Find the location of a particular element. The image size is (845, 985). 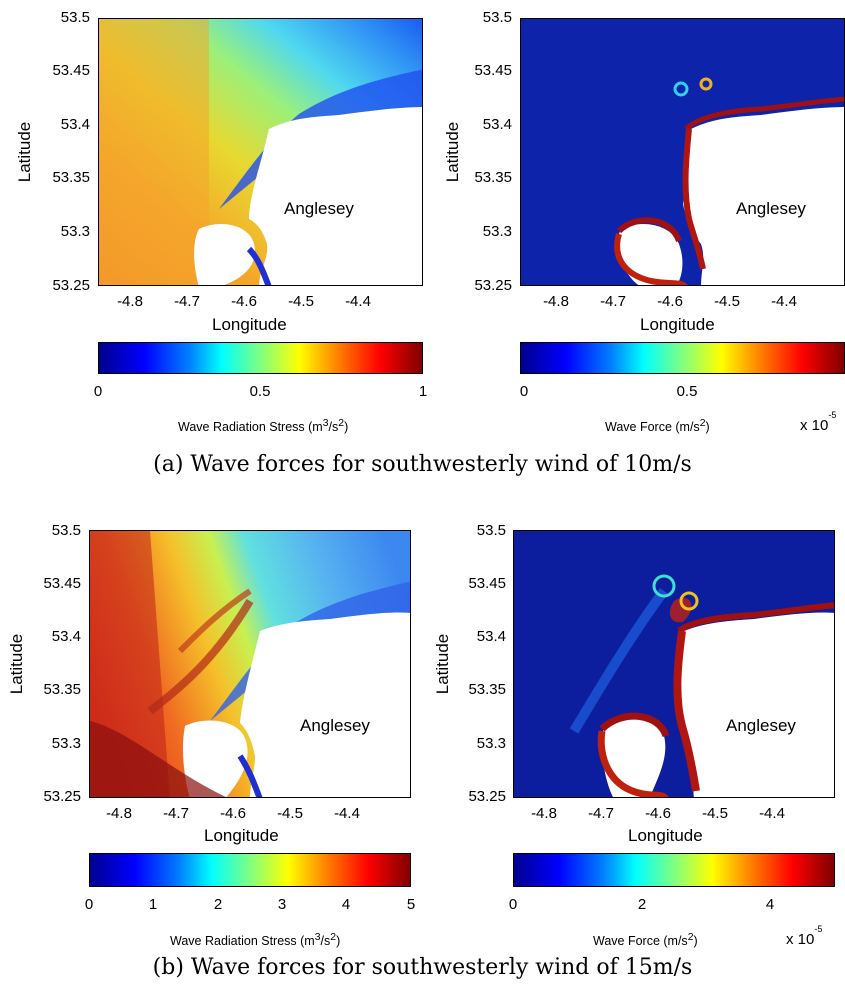

anglesey-land is located at coordinates (335, 196).